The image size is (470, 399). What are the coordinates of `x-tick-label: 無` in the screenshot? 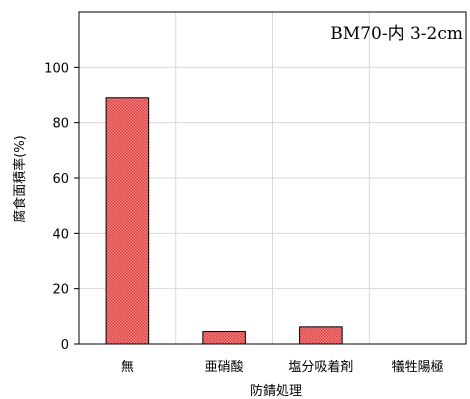 It's located at (127, 367).